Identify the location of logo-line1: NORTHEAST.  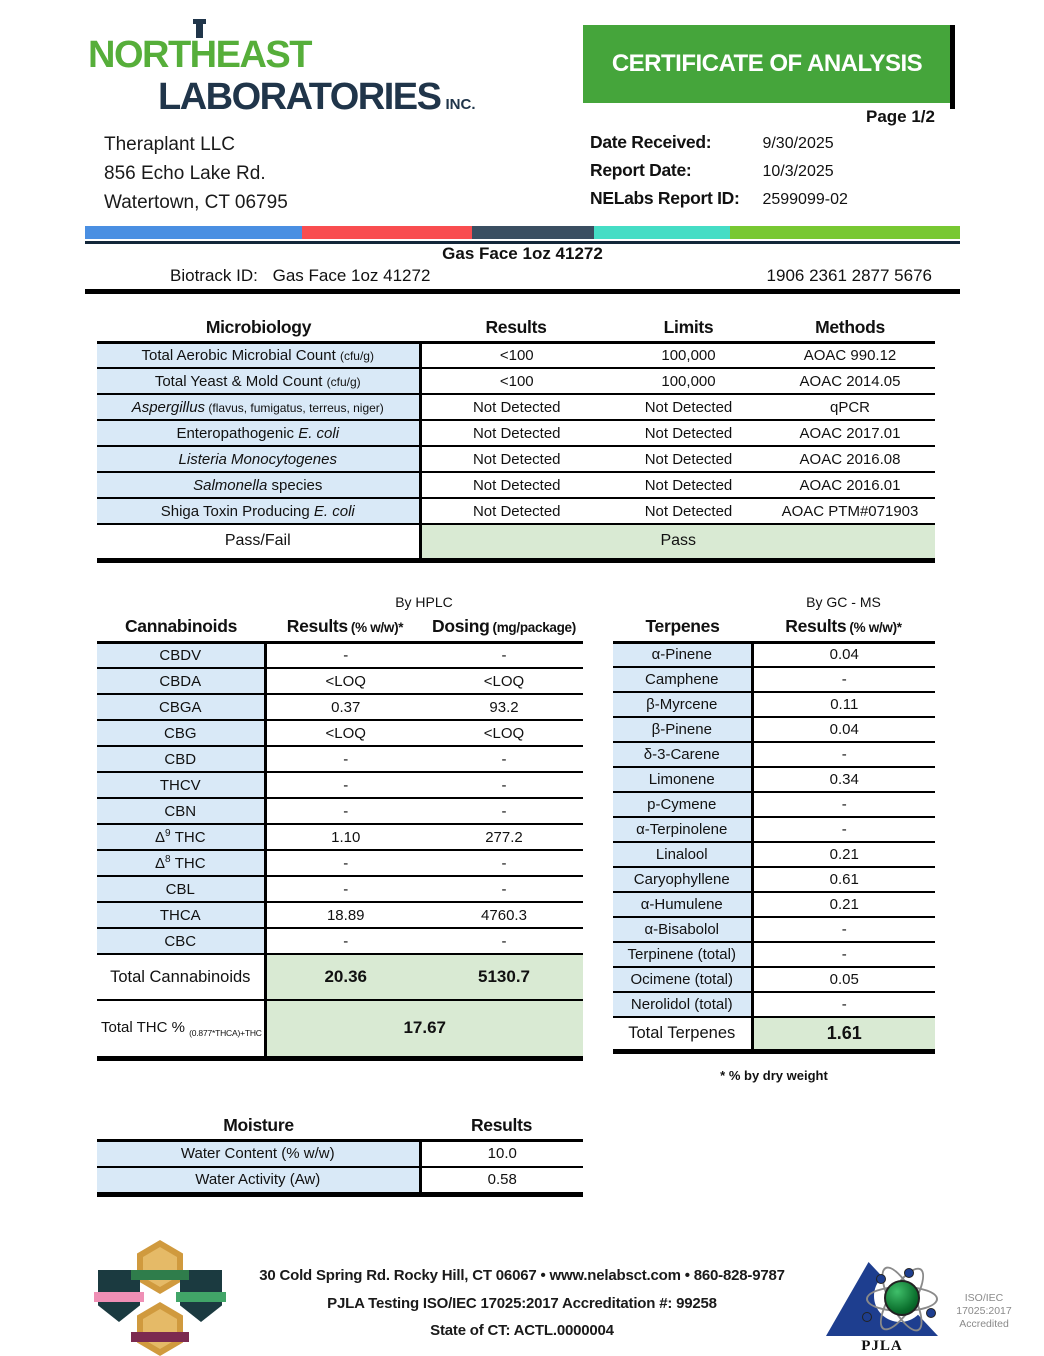
(200, 55).